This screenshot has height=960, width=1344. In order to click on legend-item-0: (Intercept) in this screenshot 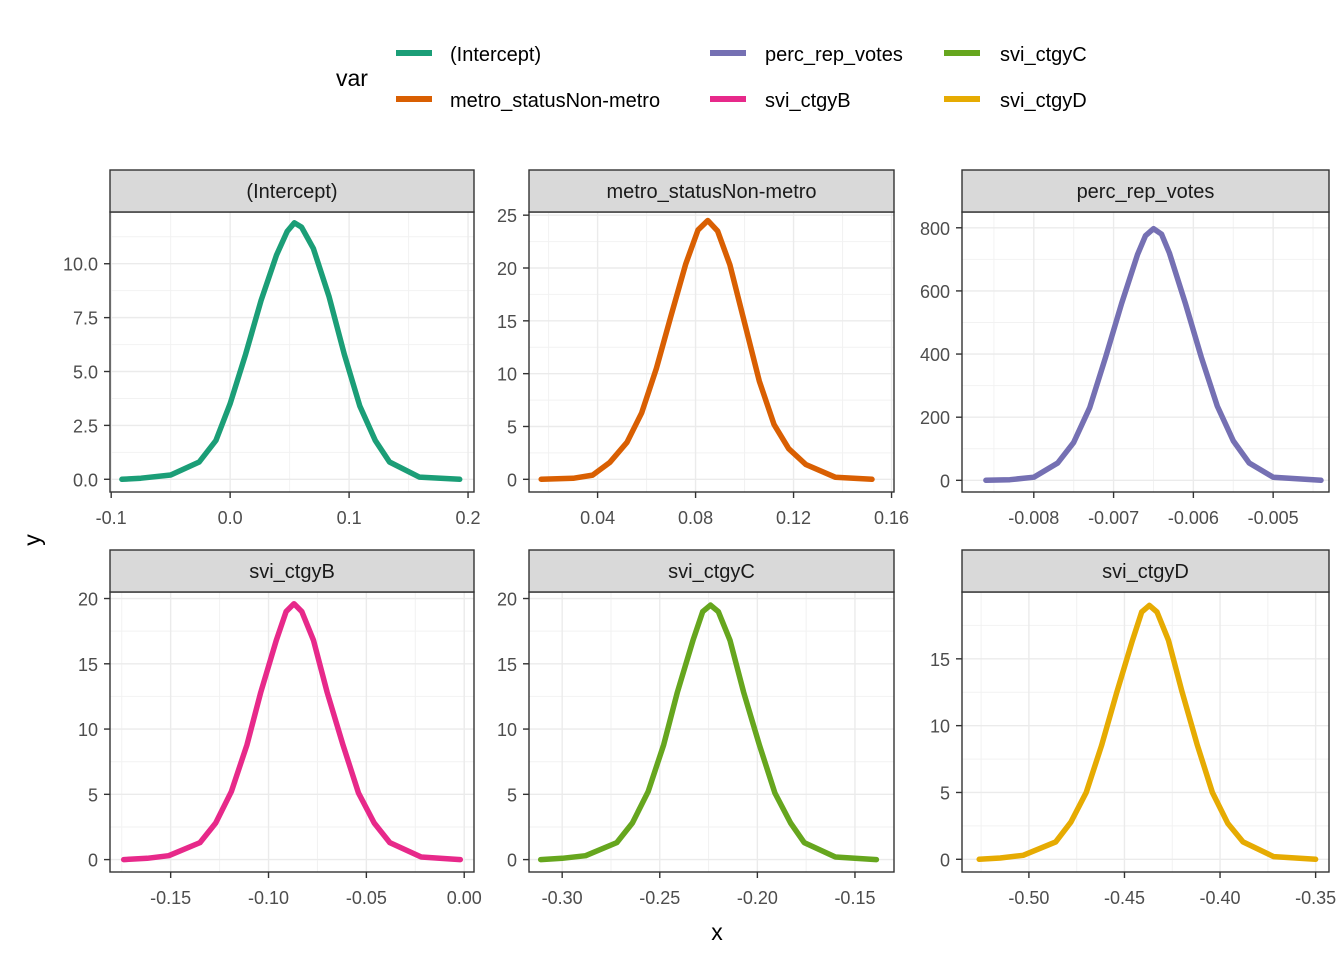, I will do `click(468, 55)`.